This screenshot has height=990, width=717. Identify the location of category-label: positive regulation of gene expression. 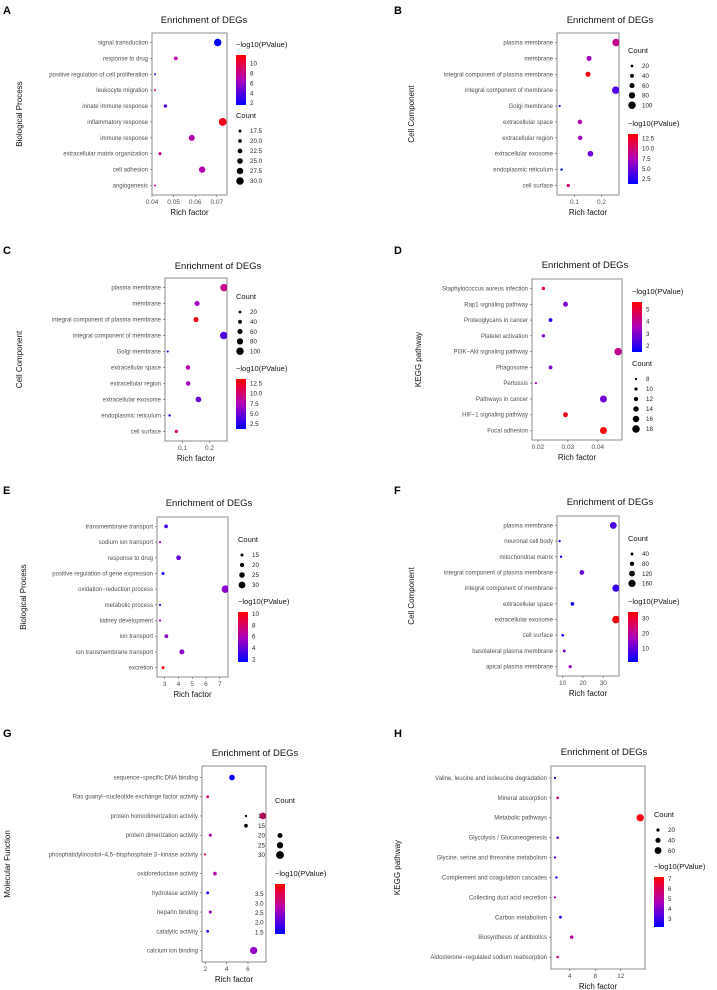
(102, 574).